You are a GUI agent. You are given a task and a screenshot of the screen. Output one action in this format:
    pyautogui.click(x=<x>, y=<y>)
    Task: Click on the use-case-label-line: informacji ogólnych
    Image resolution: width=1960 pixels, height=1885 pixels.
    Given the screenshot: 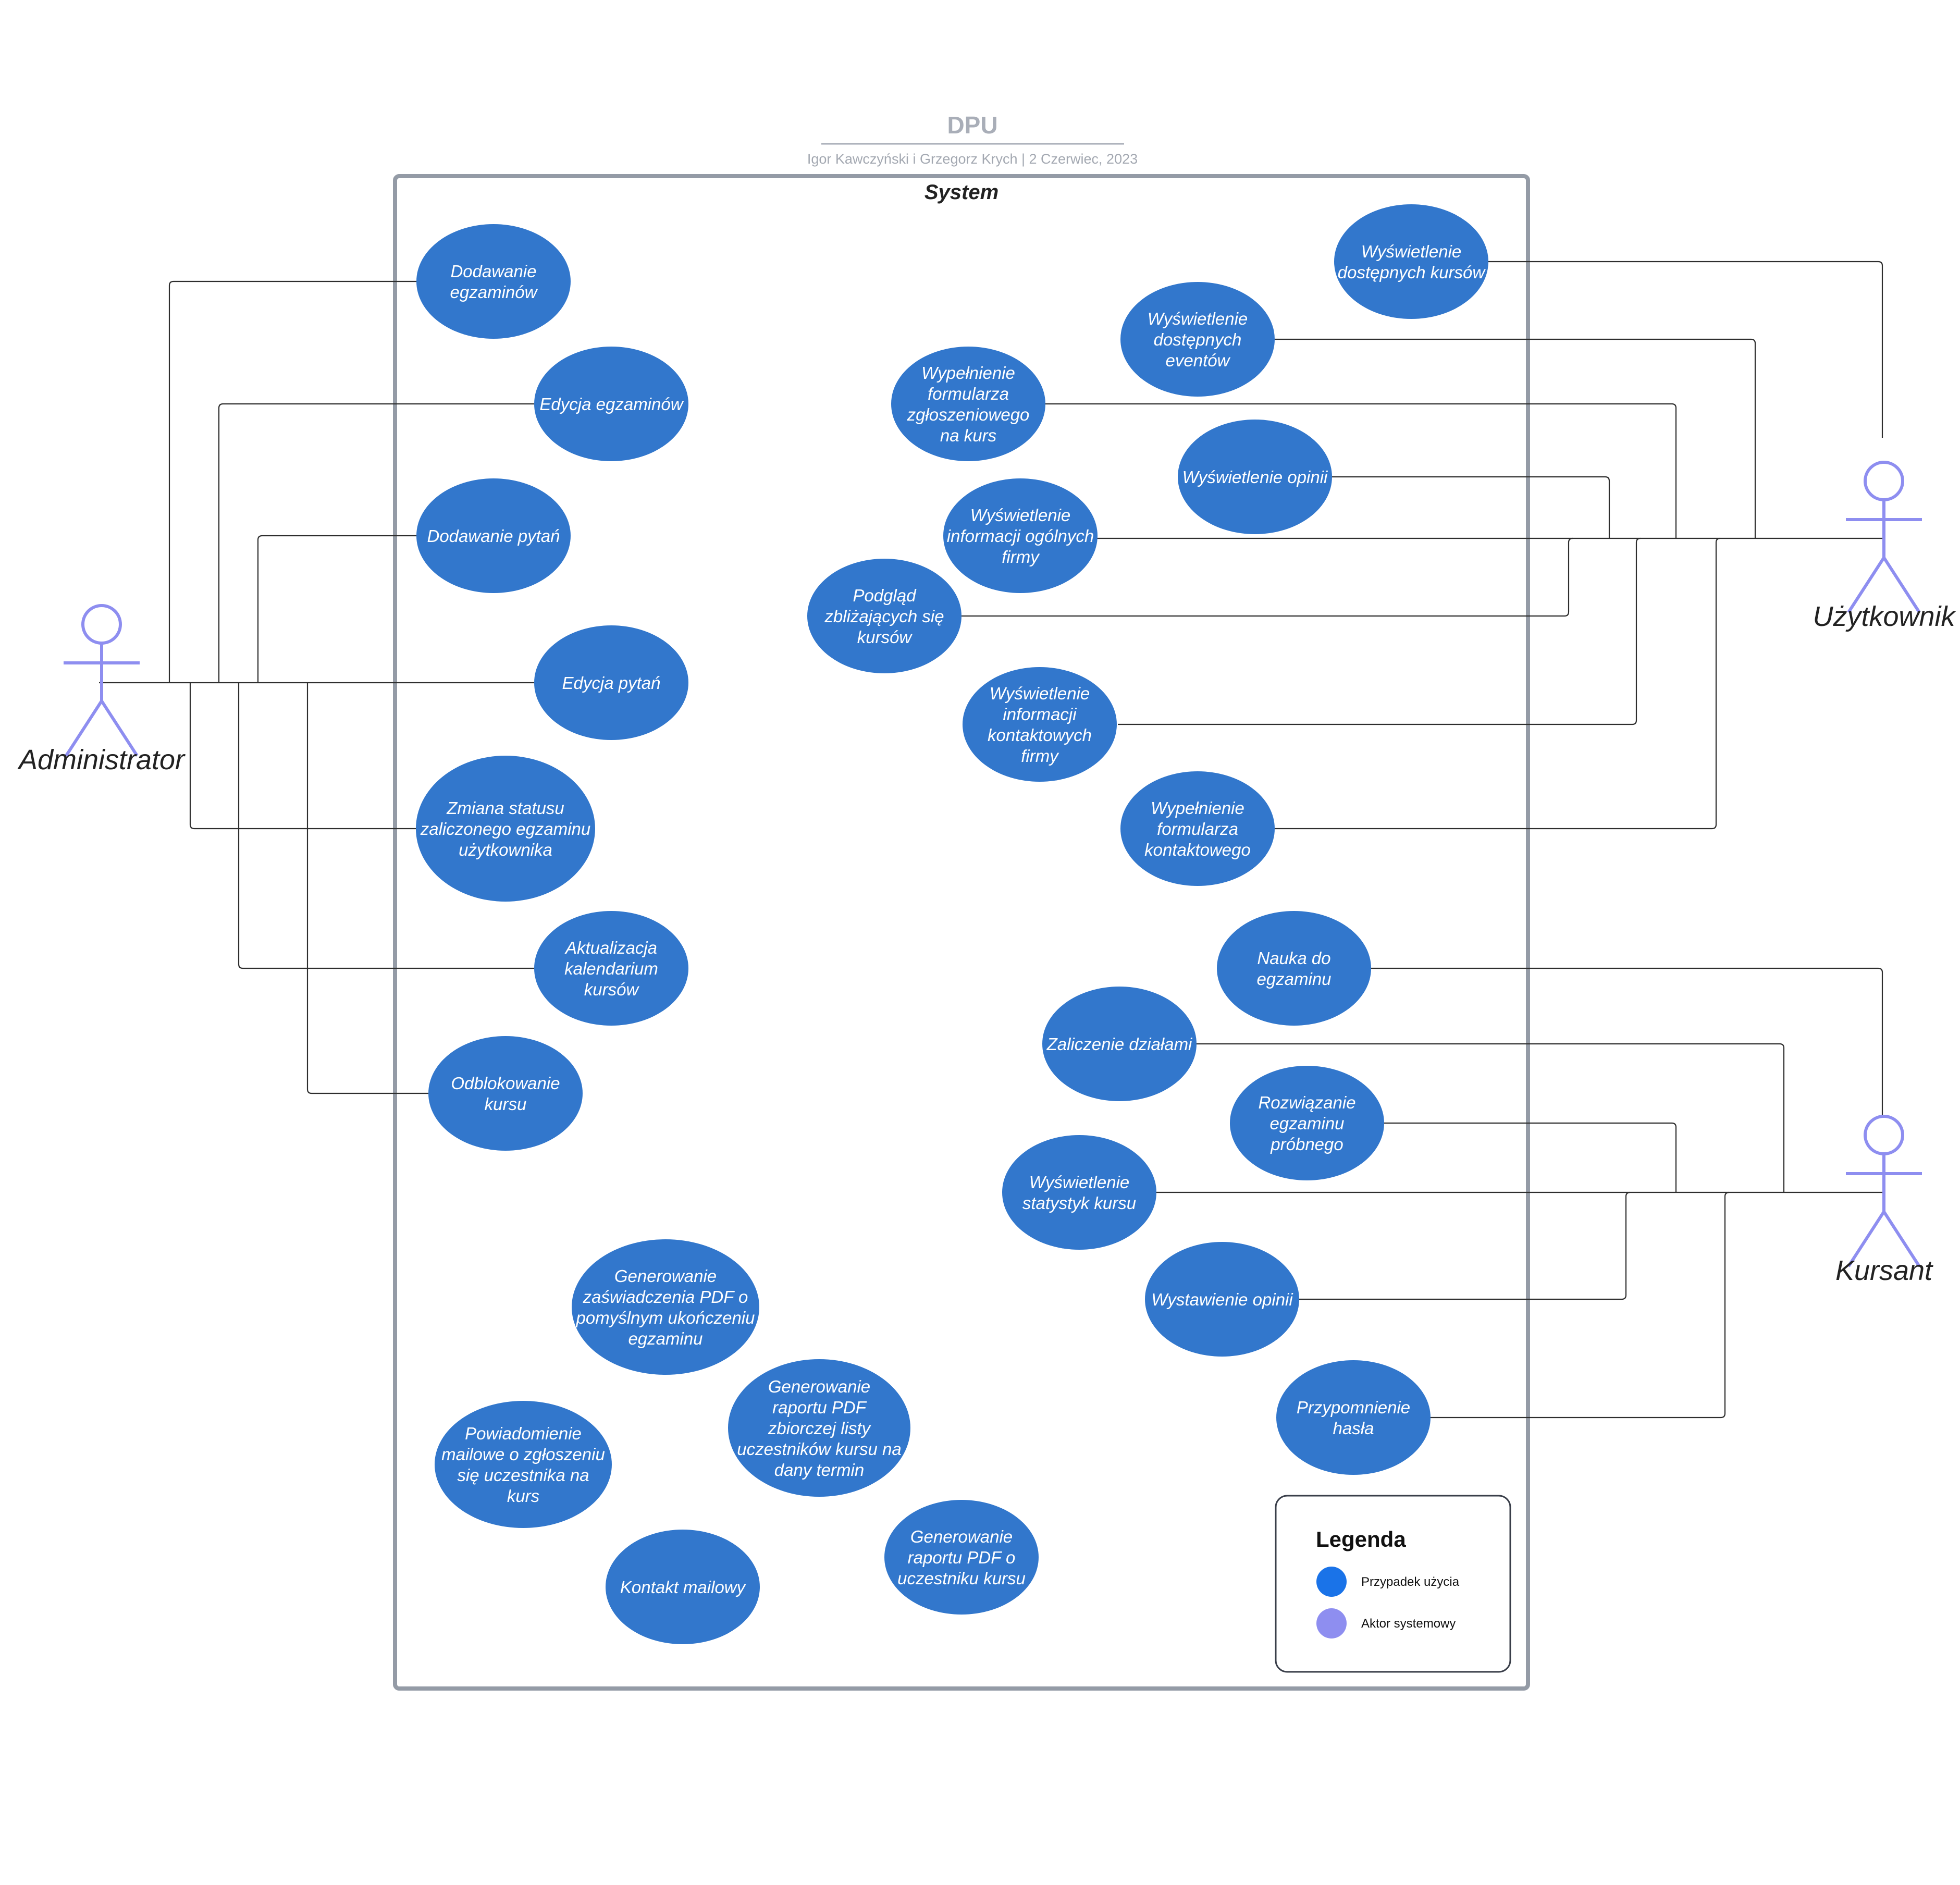 What is the action you would take?
    pyautogui.click(x=1020, y=536)
    